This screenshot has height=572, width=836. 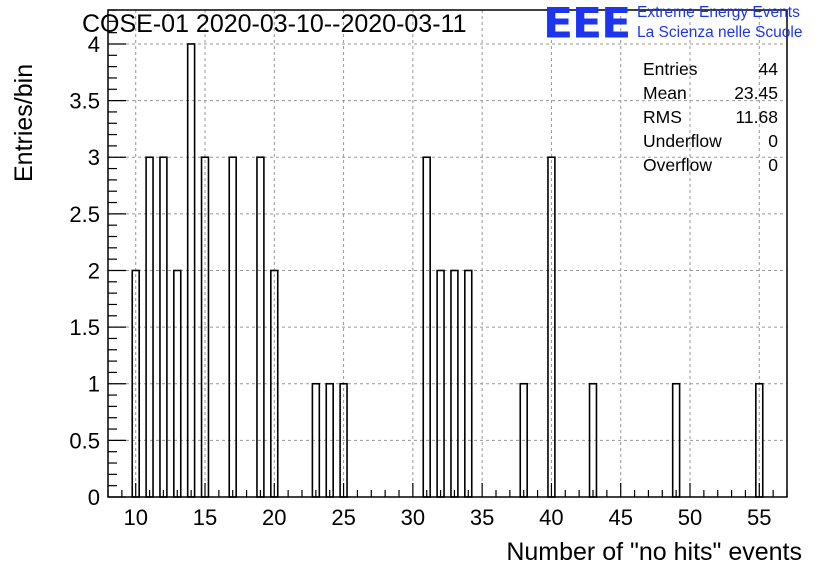 What do you see at coordinates (84, 440) in the screenshot?
I see `y-tick-label: 0.5` at bounding box center [84, 440].